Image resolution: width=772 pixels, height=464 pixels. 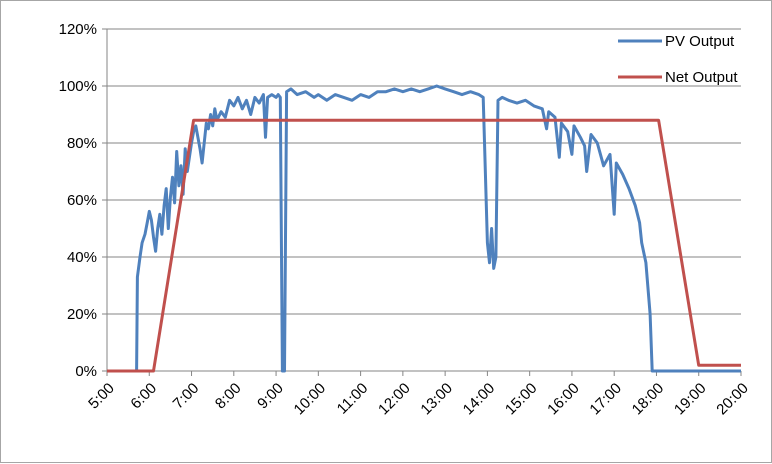 I want to click on x-tick-label: 11:00, so click(x=353, y=399).